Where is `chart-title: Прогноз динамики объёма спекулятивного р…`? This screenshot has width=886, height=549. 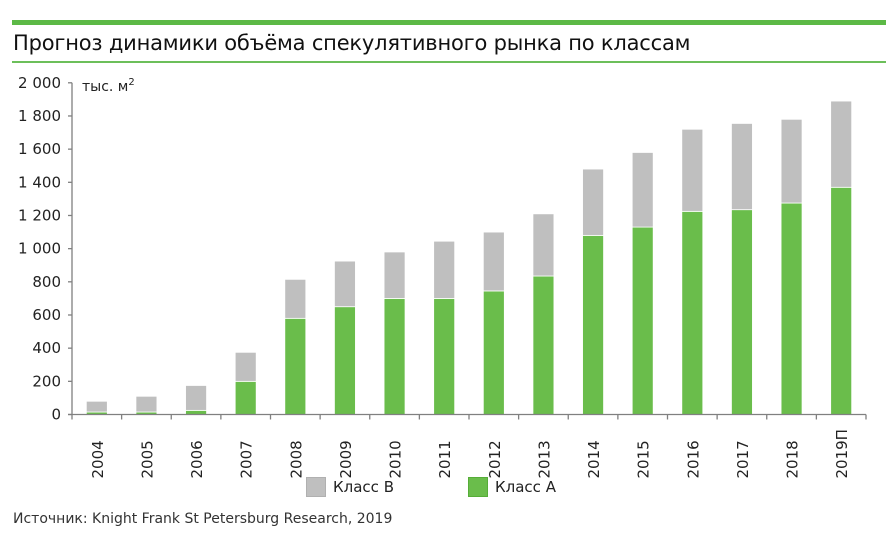
chart-title: Прогноз динамики объёма спекулятивного р… is located at coordinates (352, 43).